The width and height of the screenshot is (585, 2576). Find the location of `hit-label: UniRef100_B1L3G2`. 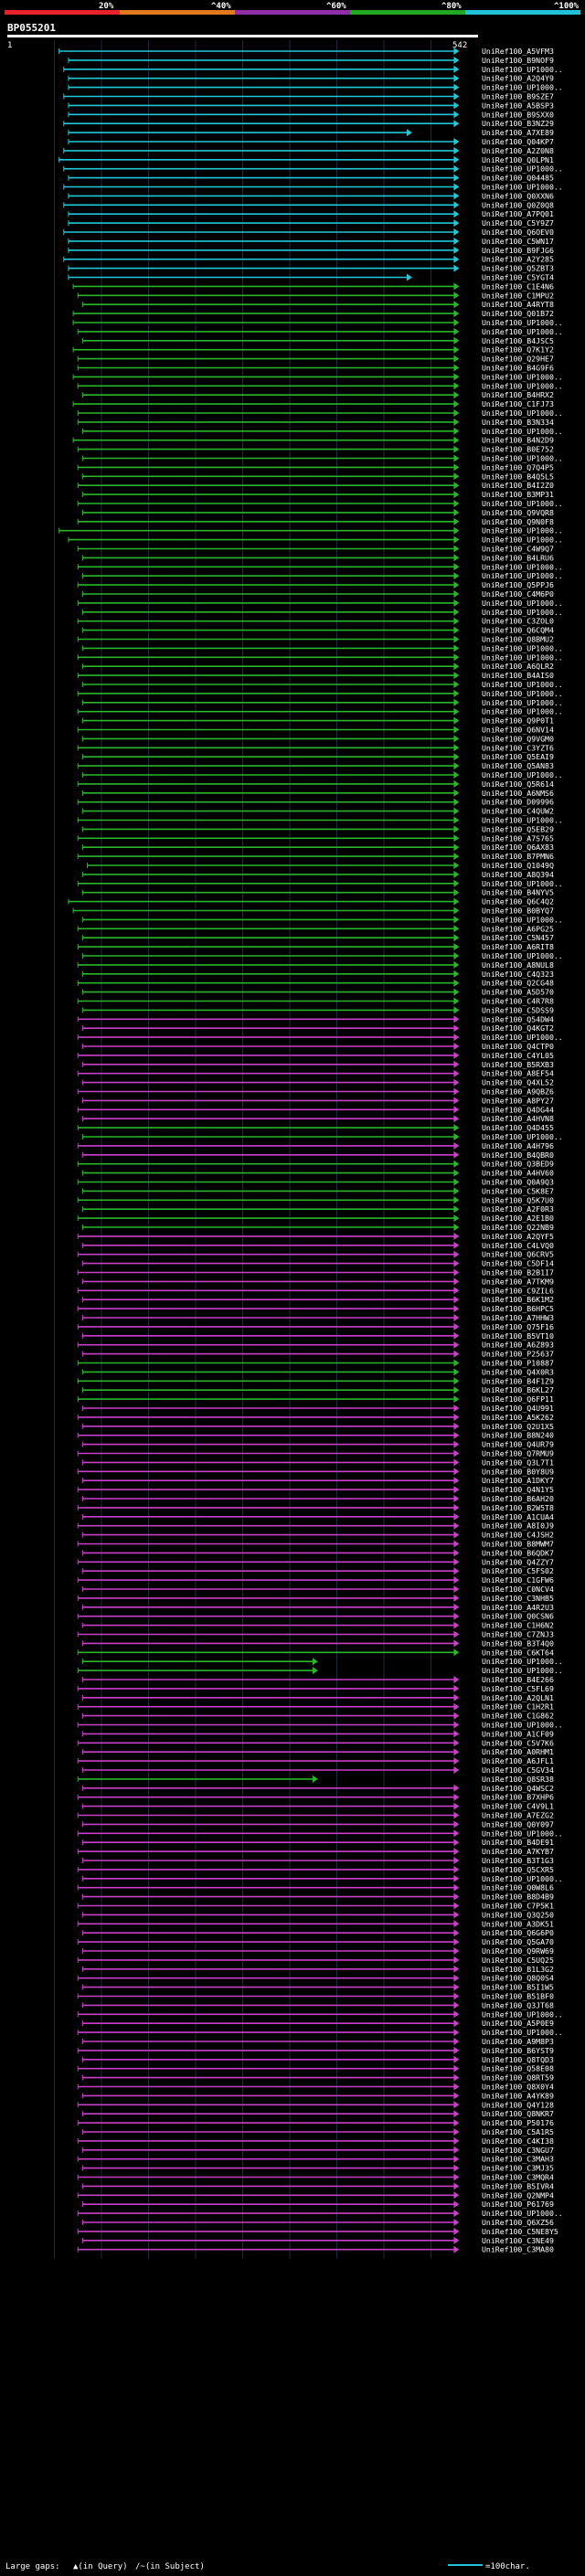

hit-label: UniRef100_B1L3G2 is located at coordinates (518, 1969).